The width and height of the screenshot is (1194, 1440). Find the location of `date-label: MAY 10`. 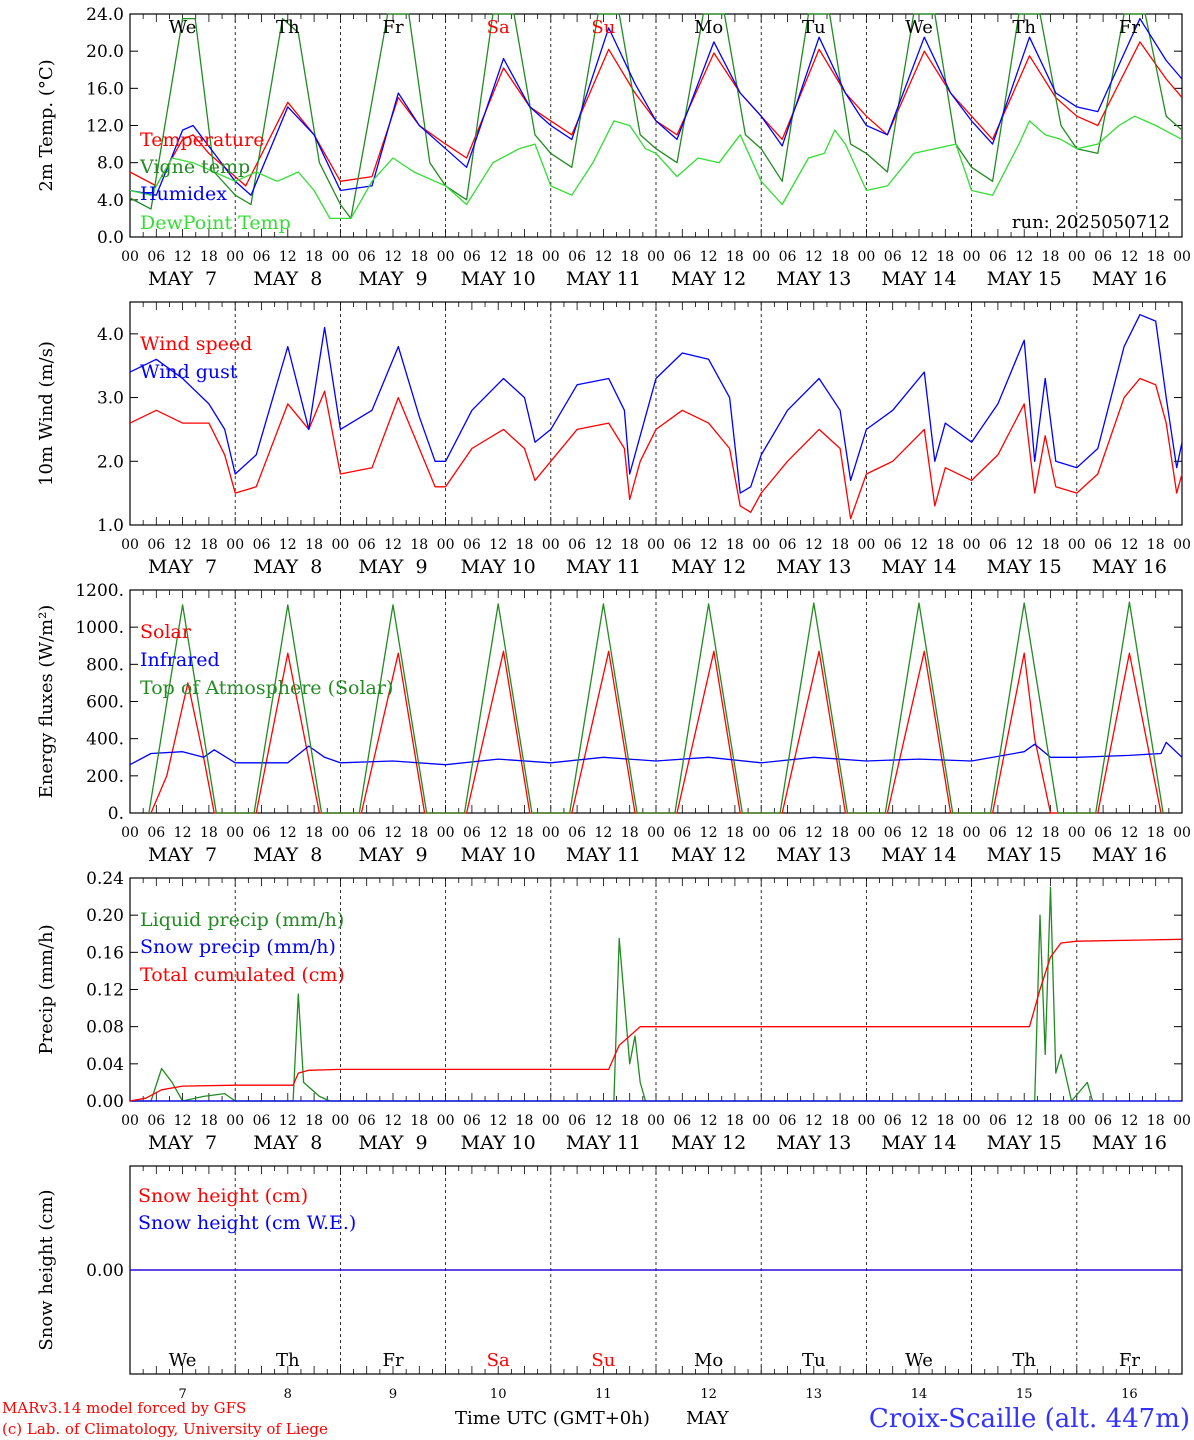

date-label: MAY 10 is located at coordinates (498, 1143).